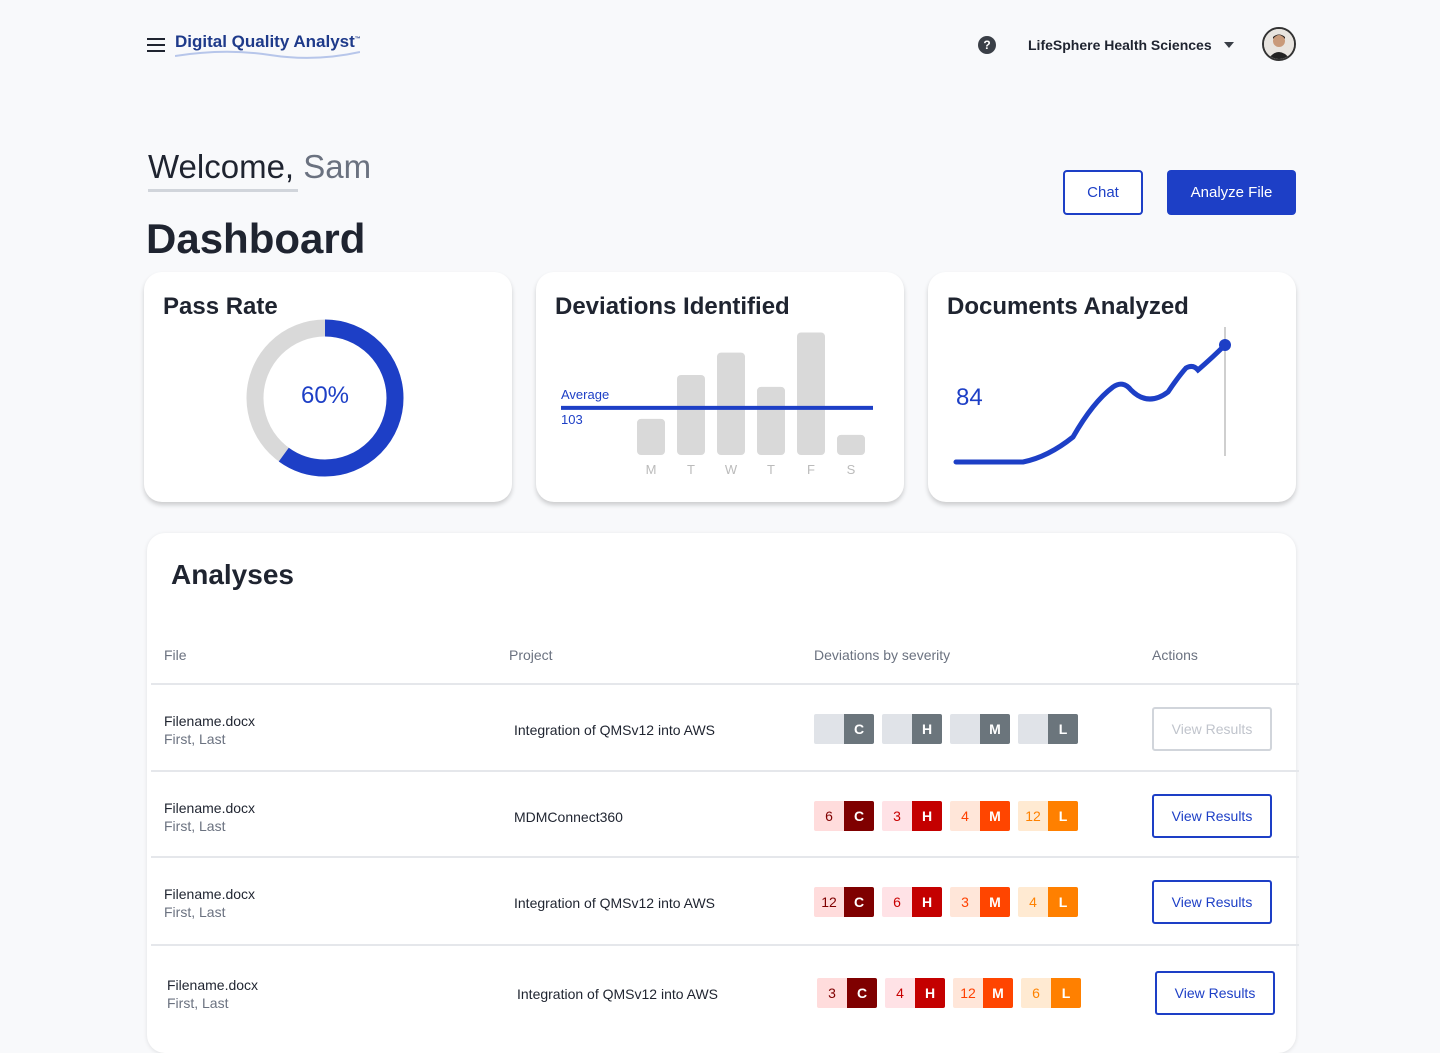 Image resolution: width=1440 pixels, height=1053 pixels. What do you see at coordinates (987, 45) in the screenshot?
I see `help-icon: ?` at bounding box center [987, 45].